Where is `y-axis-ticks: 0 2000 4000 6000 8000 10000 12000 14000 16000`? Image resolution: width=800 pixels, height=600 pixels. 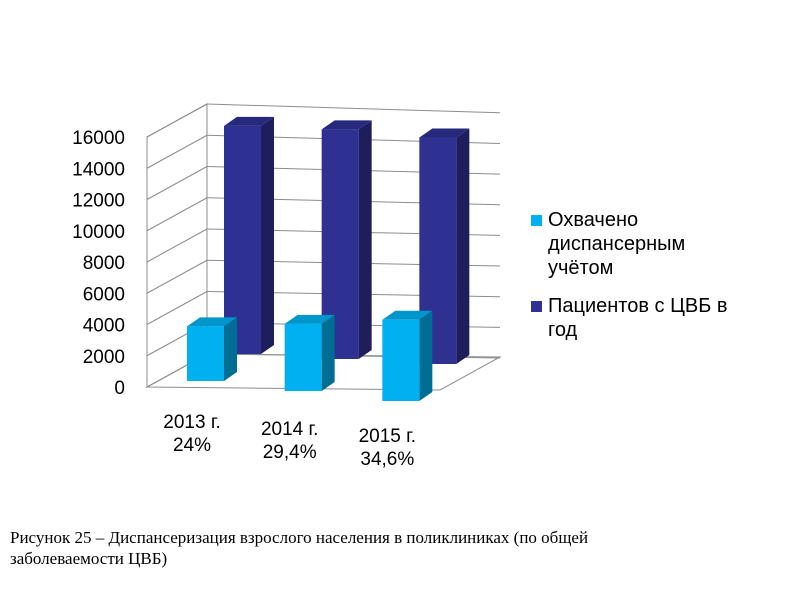 y-axis-ticks: 0 2000 4000 6000 8000 10000 12000 14000 16000 is located at coordinates (98, 263).